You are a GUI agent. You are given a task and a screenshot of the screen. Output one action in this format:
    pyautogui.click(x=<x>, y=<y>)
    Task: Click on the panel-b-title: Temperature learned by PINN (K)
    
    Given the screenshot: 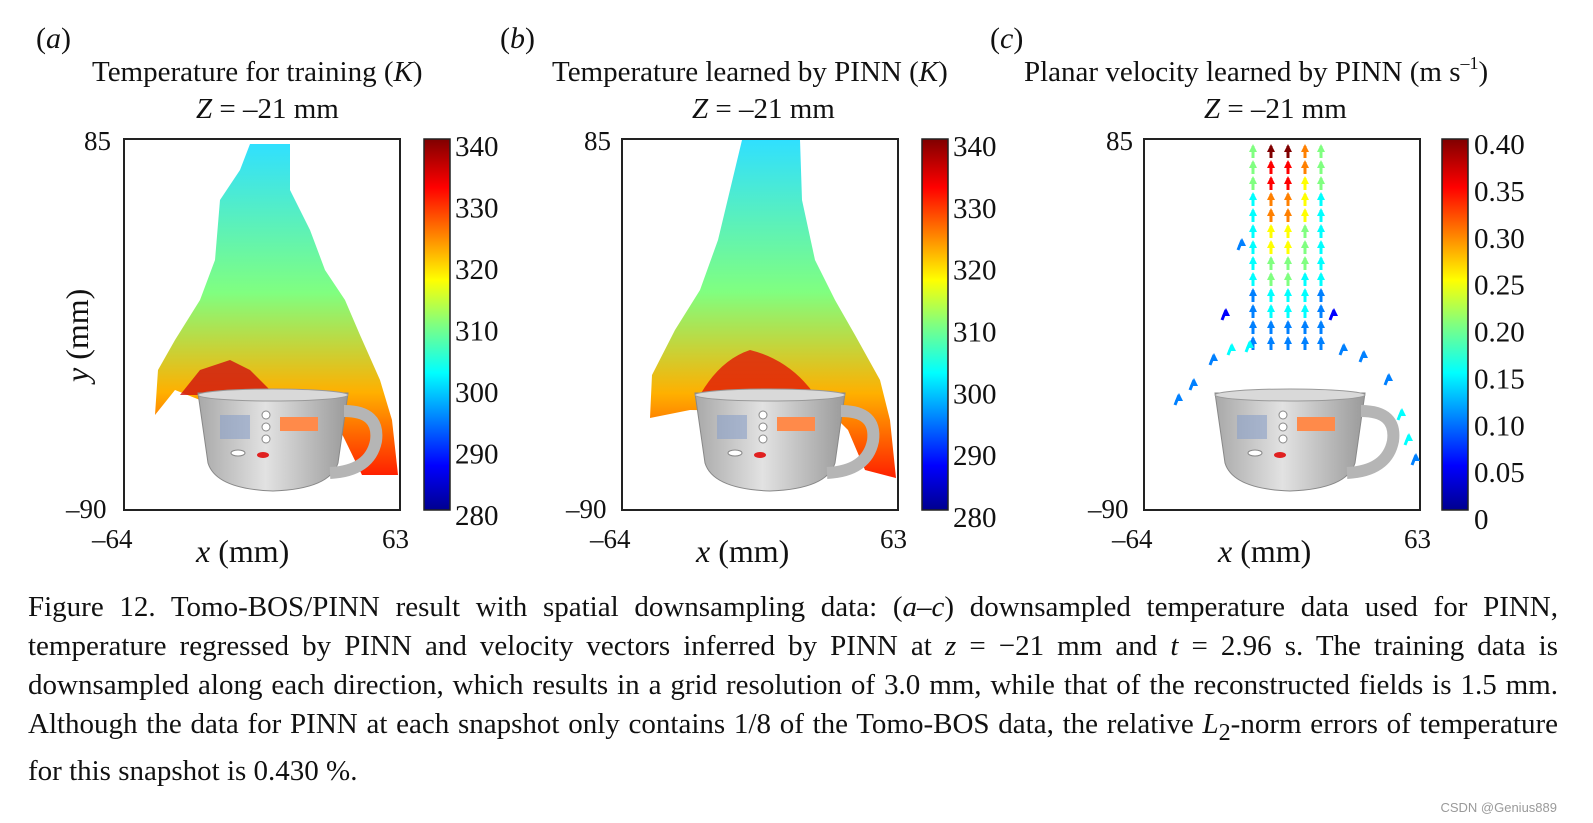 What is the action you would take?
    pyautogui.click(x=750, y=72)
    